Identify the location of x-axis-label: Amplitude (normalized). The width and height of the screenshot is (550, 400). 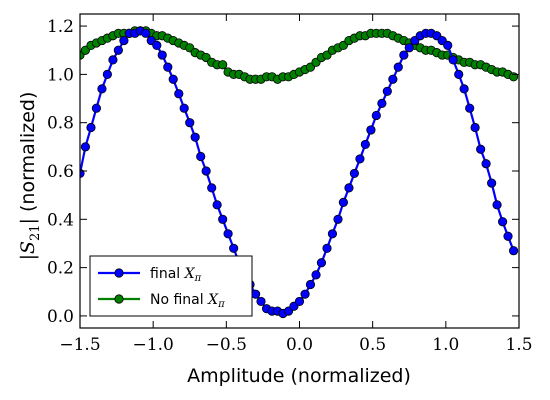
(299, 376).